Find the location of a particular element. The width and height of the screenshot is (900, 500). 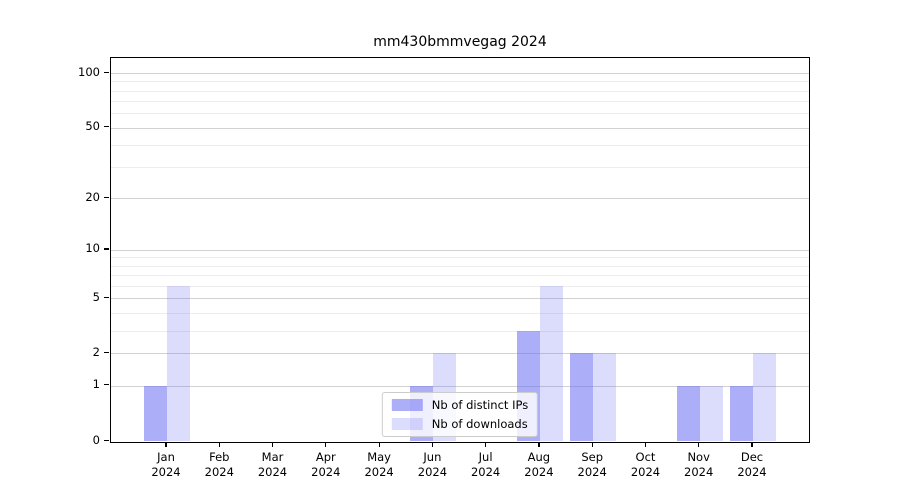

x-tick-label: Jun 2024 is located at coordinates (432, 465).